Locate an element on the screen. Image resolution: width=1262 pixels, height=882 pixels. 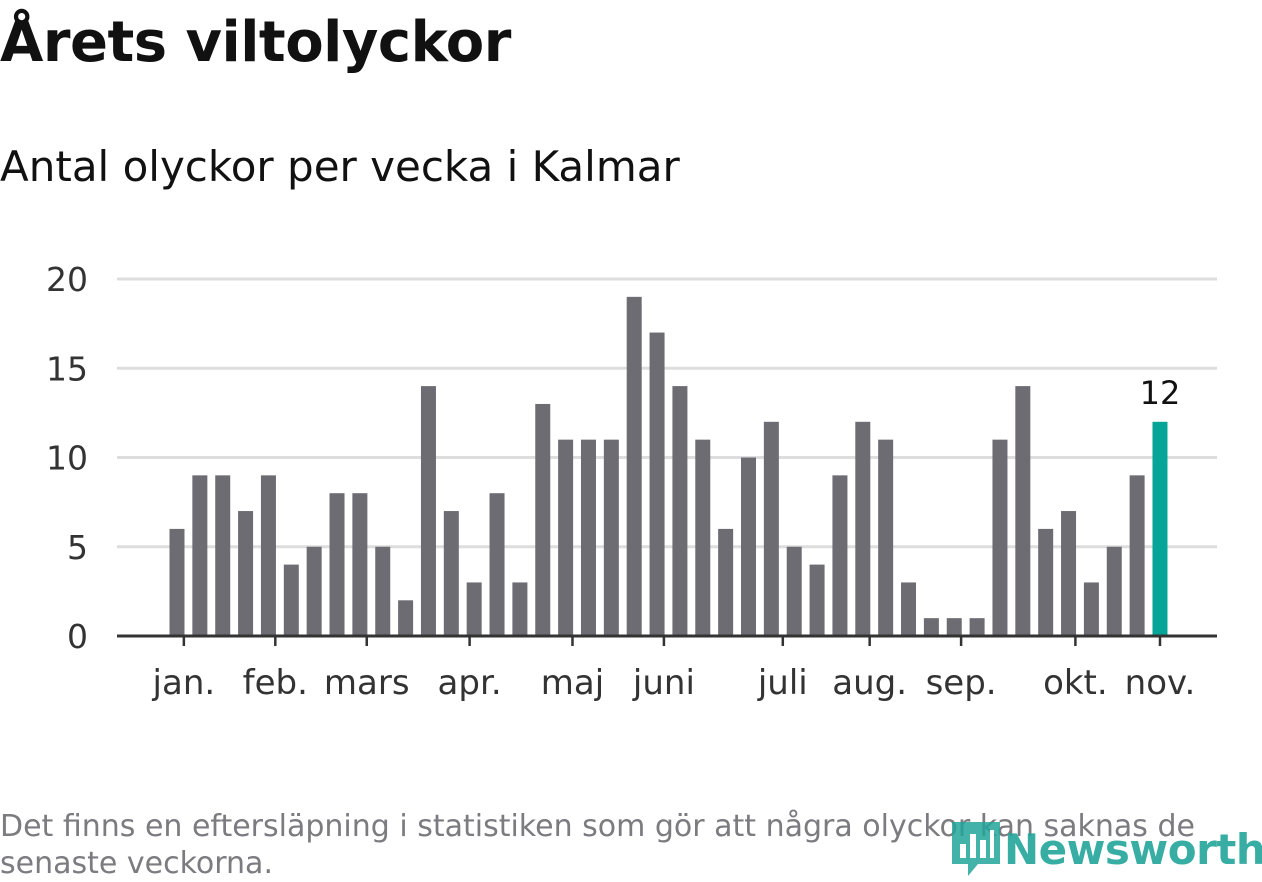
bar-highlight is located at coordinates (1160, 528).